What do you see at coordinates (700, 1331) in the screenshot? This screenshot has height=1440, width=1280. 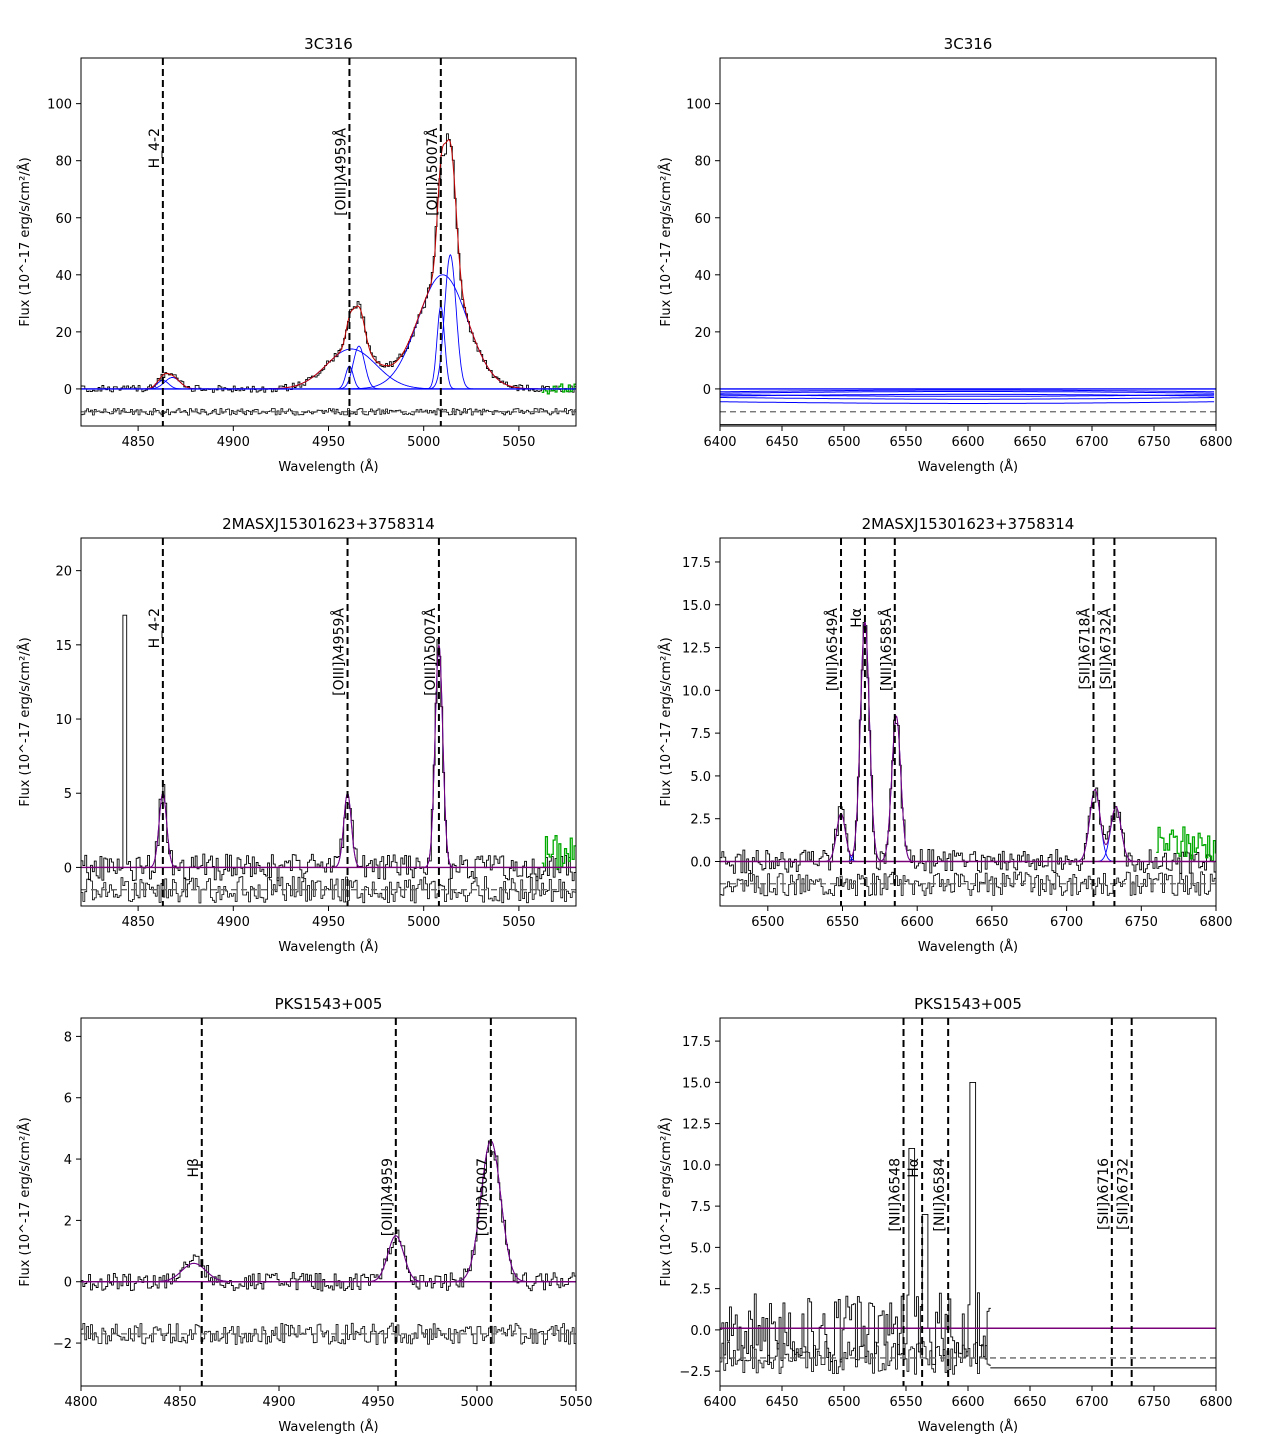 I see `y-tick-label: 0.0` at bounding box center [700, 1331].